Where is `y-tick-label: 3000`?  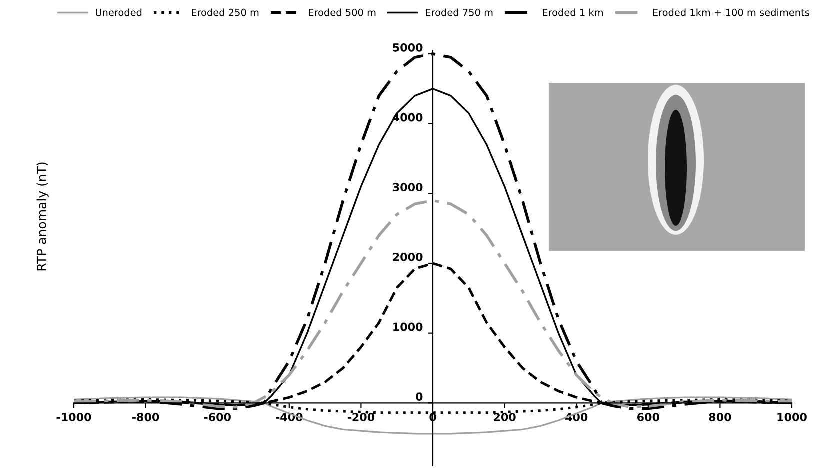
y-tick-label: 3000 is located at coordinates (408, 187).